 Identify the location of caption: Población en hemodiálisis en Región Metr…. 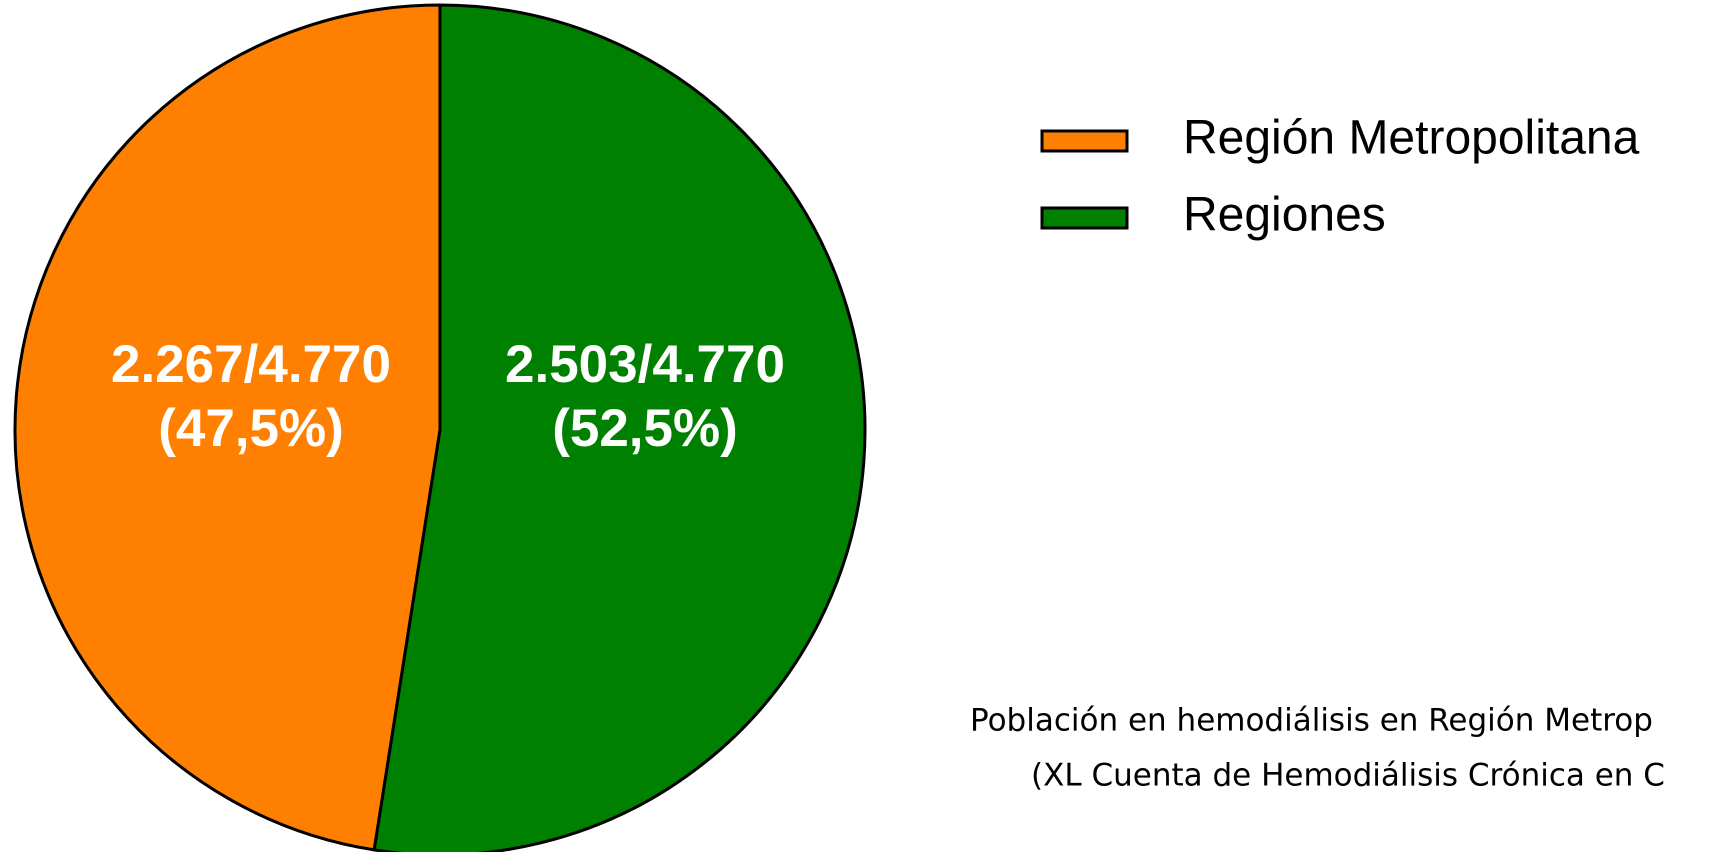
(1311, 721).